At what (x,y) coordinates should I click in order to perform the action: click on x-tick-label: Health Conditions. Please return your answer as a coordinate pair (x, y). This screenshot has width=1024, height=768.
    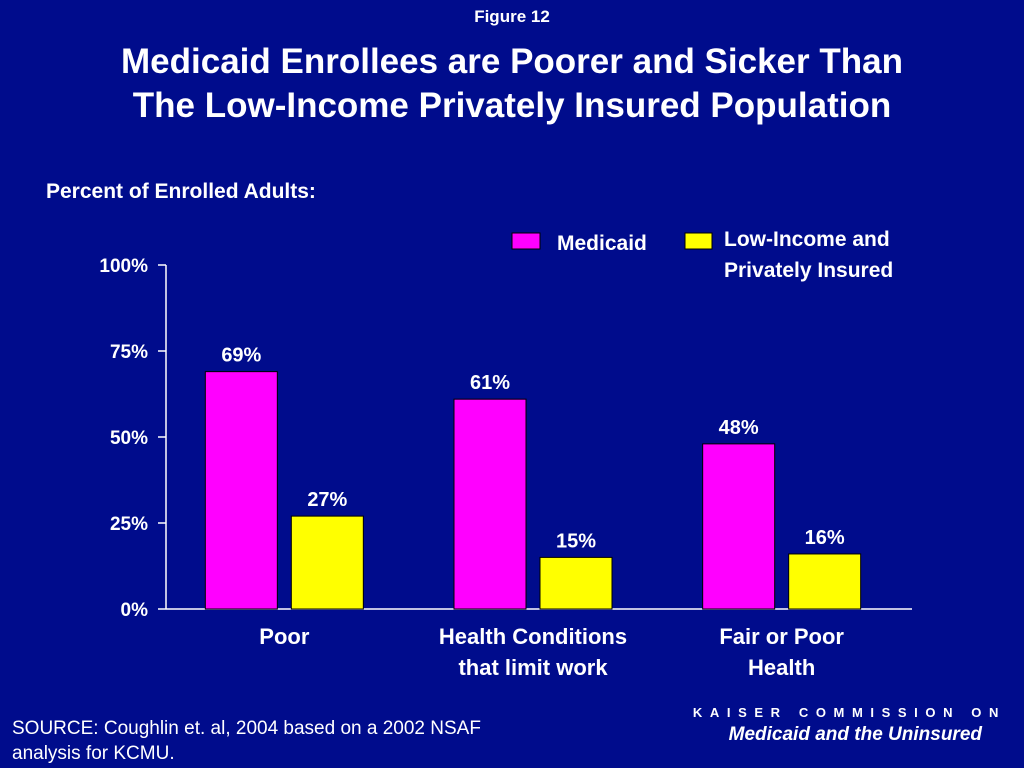
    Looking at the image, I should click on (533, 636).